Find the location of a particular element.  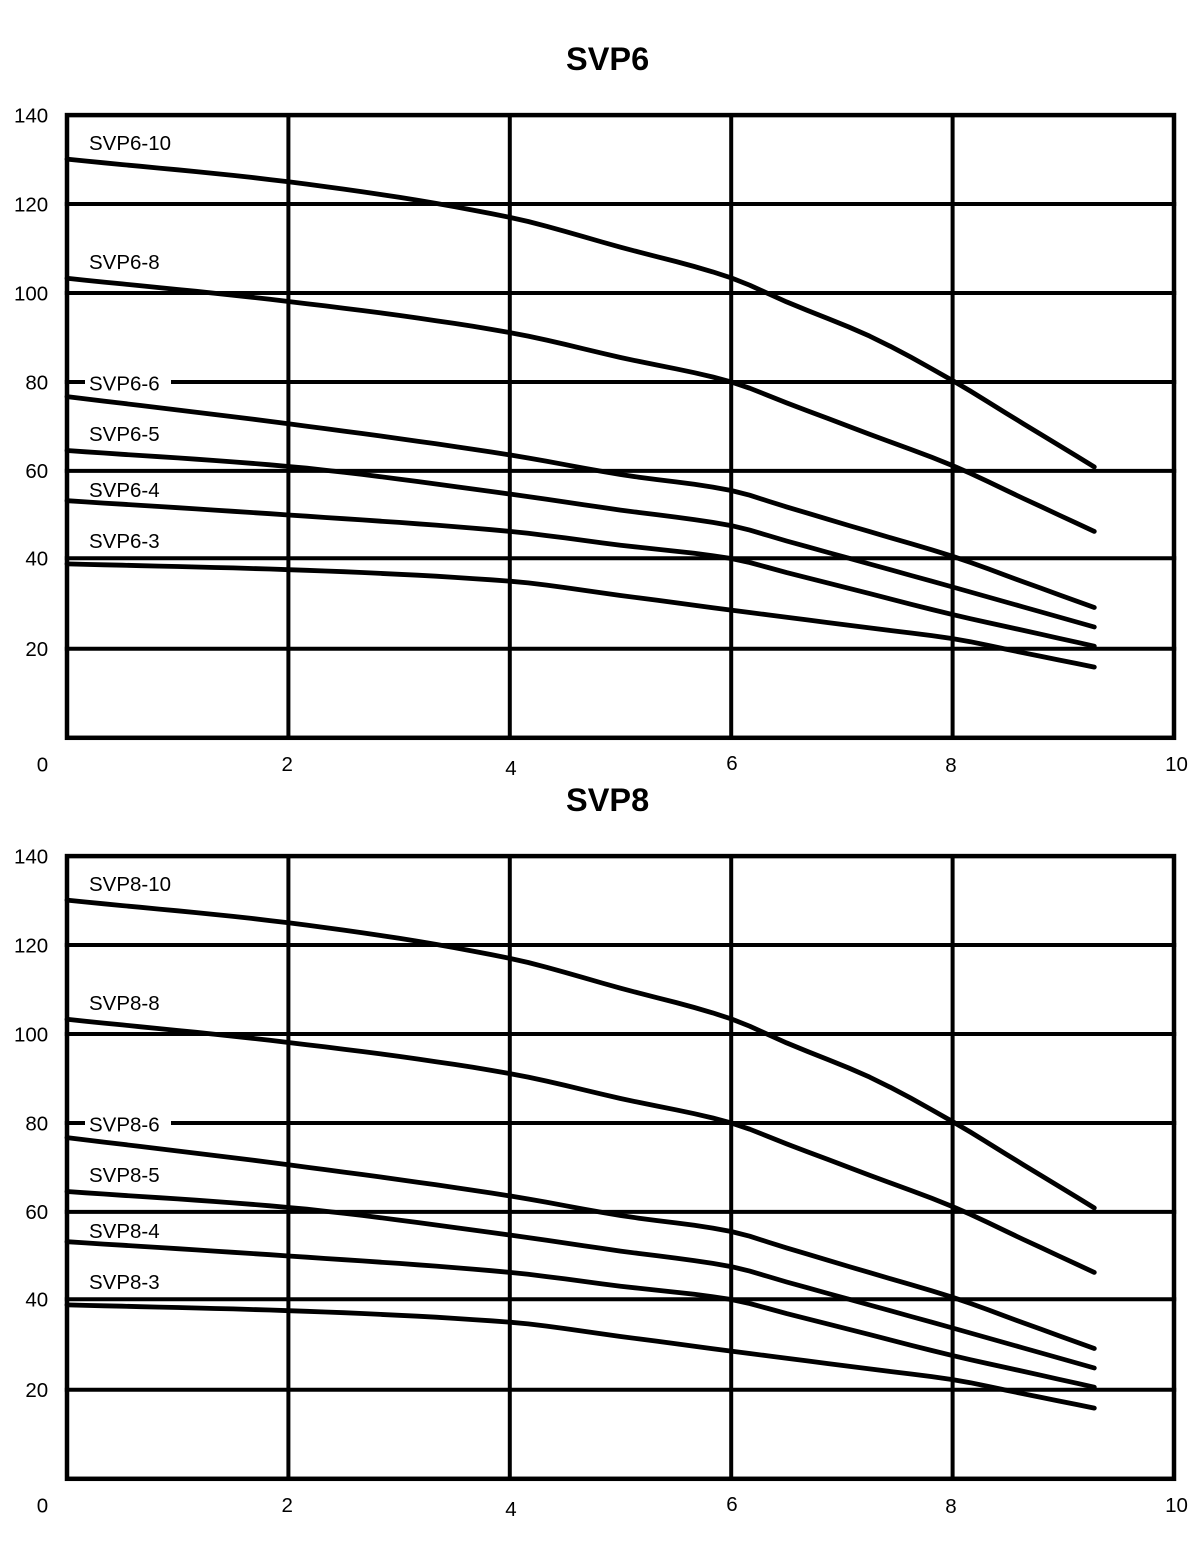

svg-text: SVP8-4 is located at coordinates (124, 1231).